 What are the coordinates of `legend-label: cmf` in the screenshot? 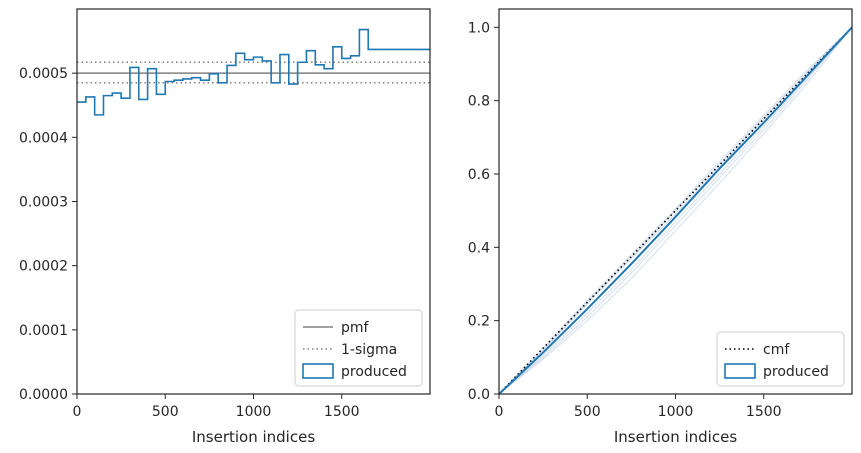 It's located at (776, 350).